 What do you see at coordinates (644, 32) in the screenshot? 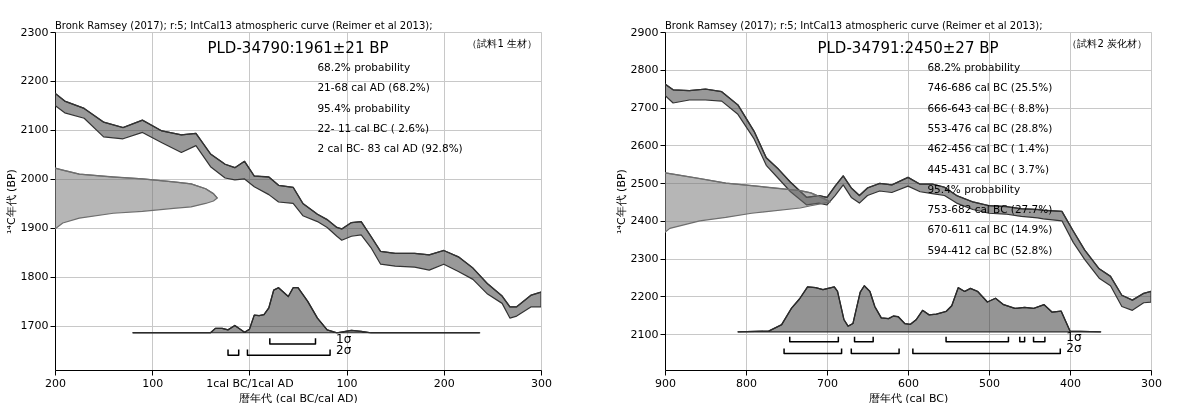
I see `y-tick-label: 2900` at bounding box center [644, 32].